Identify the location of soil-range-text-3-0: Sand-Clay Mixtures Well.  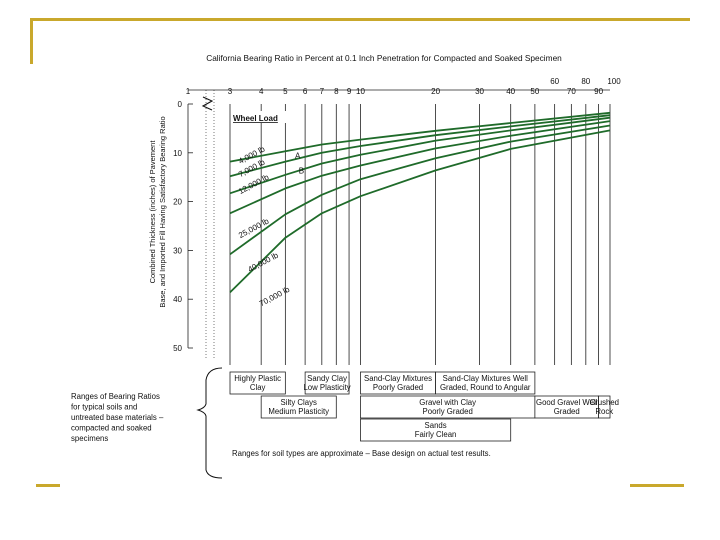
(485, 378).